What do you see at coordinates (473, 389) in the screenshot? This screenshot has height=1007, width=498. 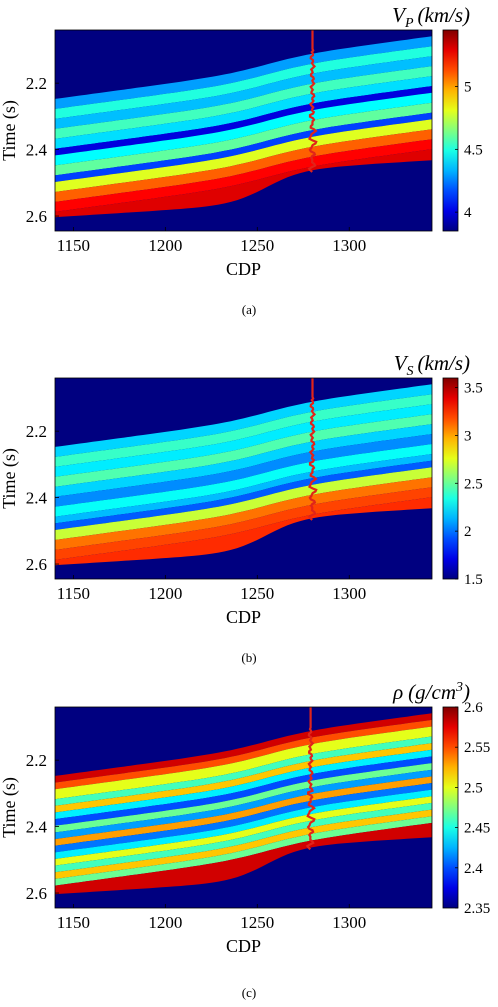 I see `colorbar-tick-label: 3.5` at bounding box center [473, 389].